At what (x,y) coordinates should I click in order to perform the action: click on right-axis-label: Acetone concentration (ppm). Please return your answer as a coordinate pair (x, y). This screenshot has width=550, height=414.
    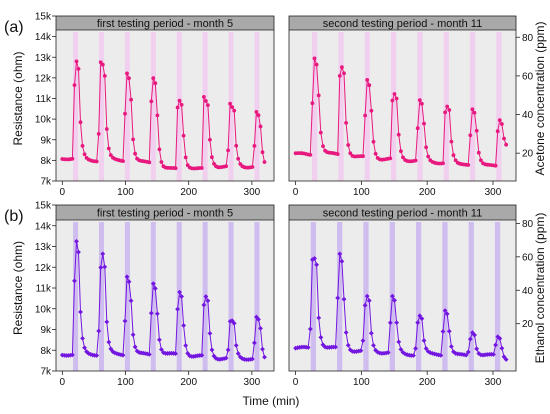
    Looking at the image, I should click on (540, 98).